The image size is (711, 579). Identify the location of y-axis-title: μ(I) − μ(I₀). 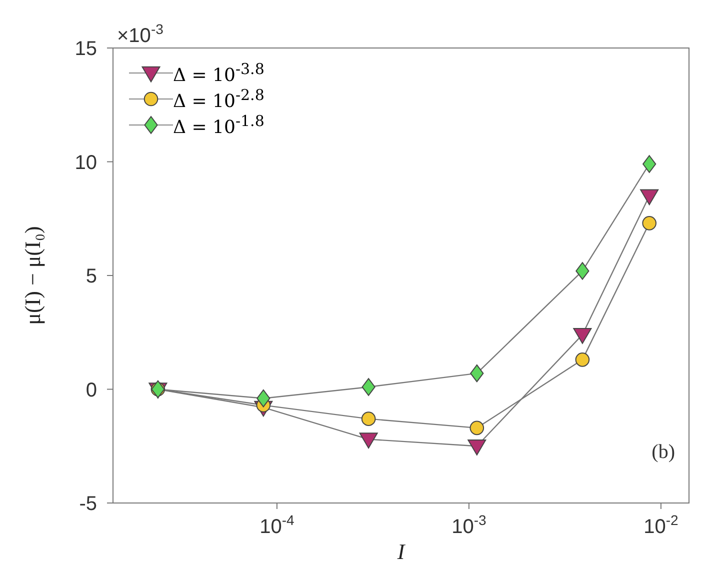
(32, 275).